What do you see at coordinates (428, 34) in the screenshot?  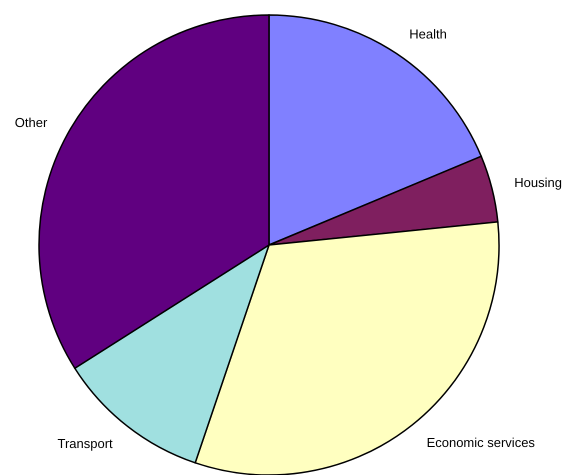 I see `slice-label: Health` at bounding box center [428, 34].